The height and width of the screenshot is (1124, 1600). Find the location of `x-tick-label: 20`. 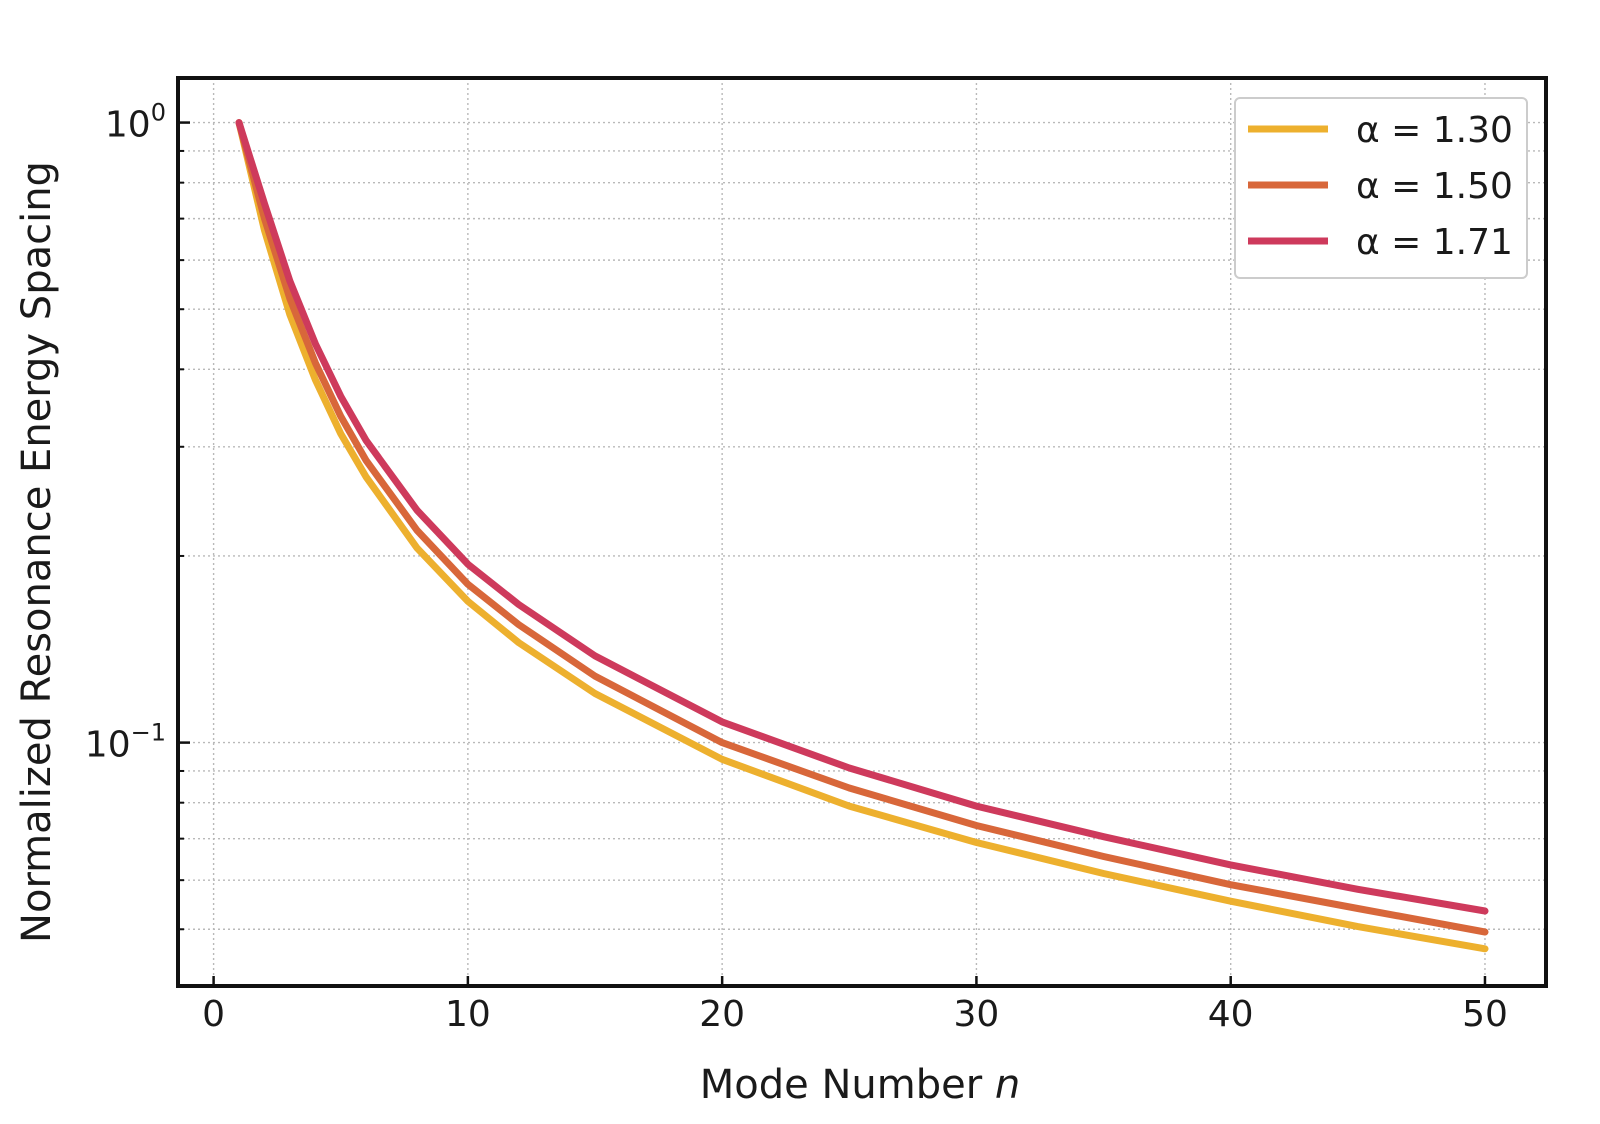

x-tick-label: 20 is located at coordinates (722, 1014).